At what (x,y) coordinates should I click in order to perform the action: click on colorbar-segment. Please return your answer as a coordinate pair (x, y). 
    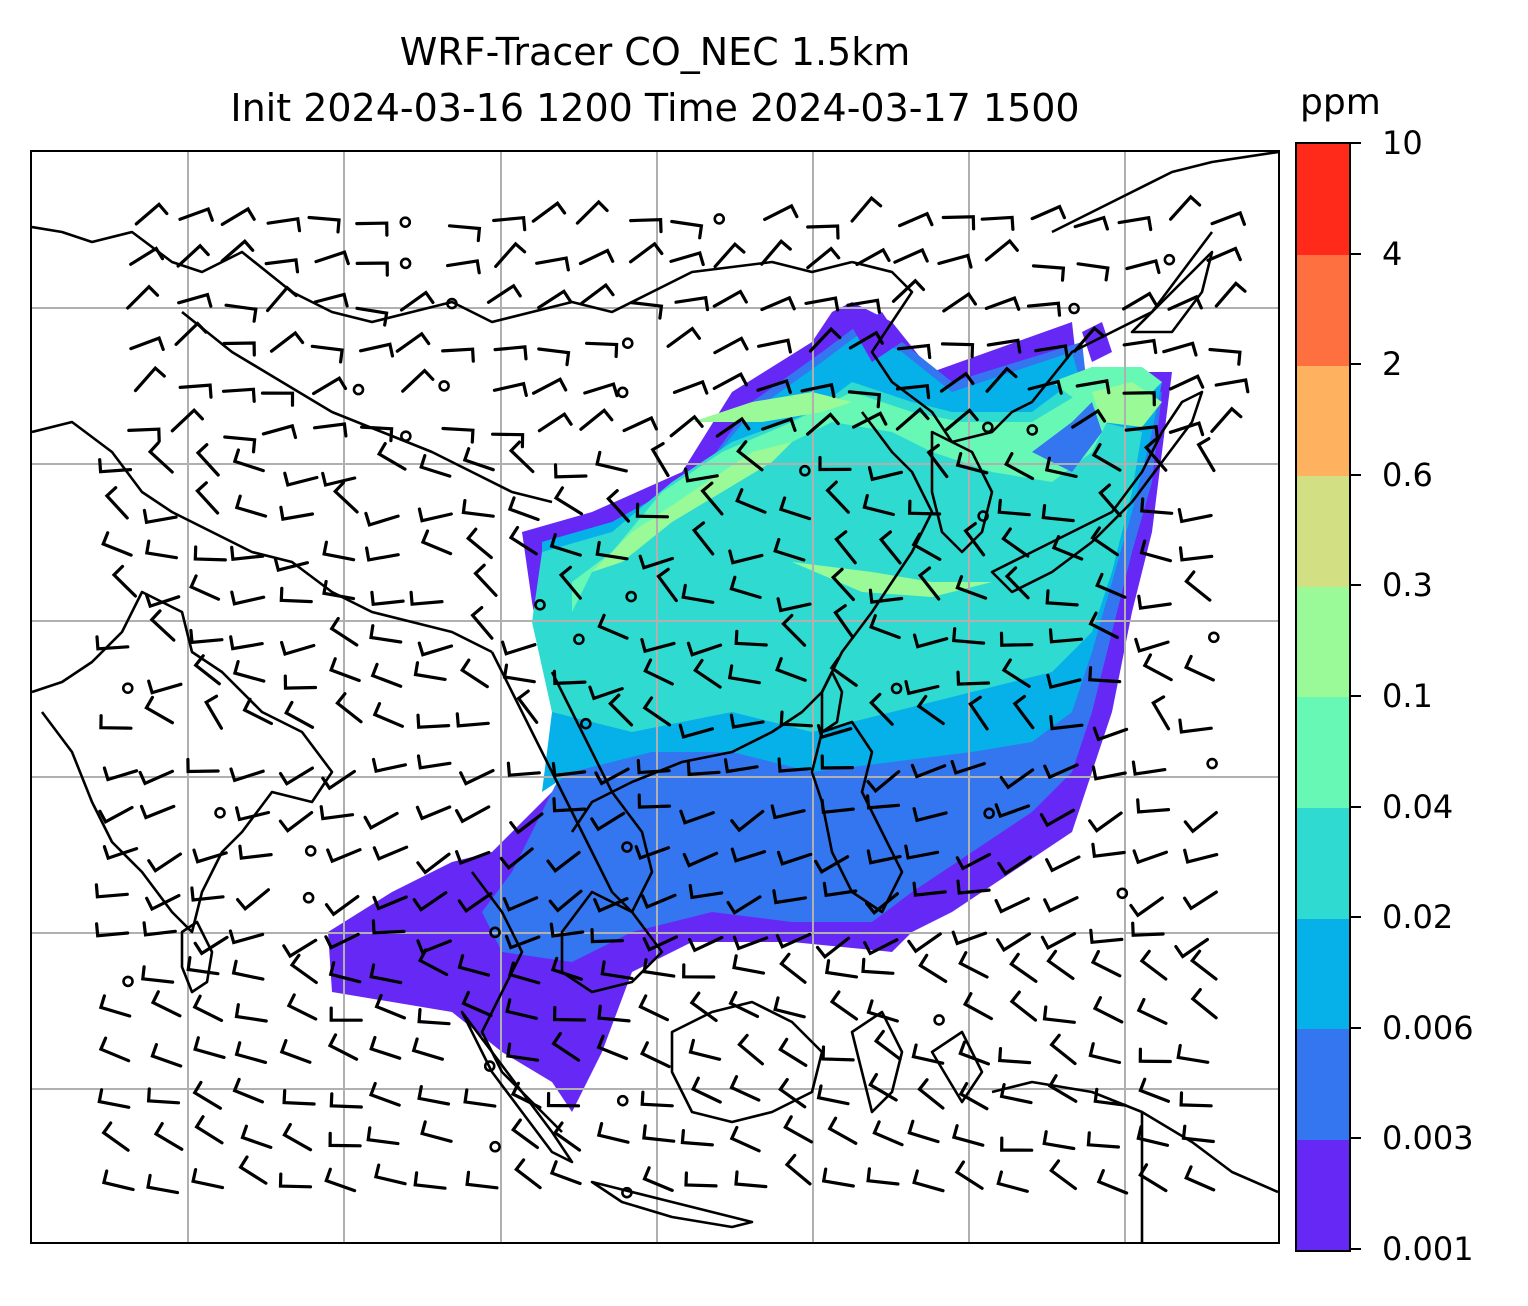
    Looking at the image, I should click on (1323, 863).